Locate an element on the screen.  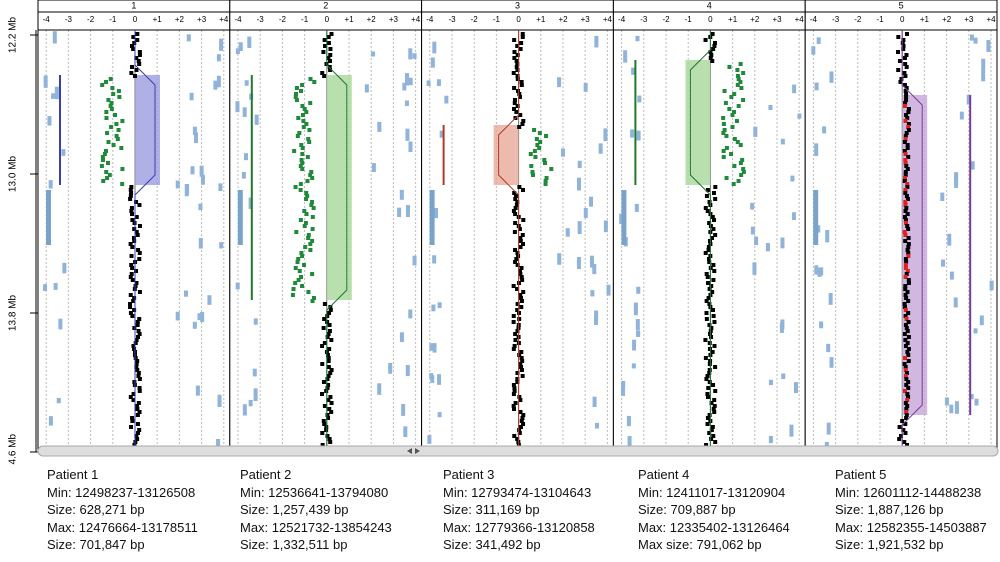
patient-detail: Max: 12476664-13178511 is located at coordinates (122, 527).